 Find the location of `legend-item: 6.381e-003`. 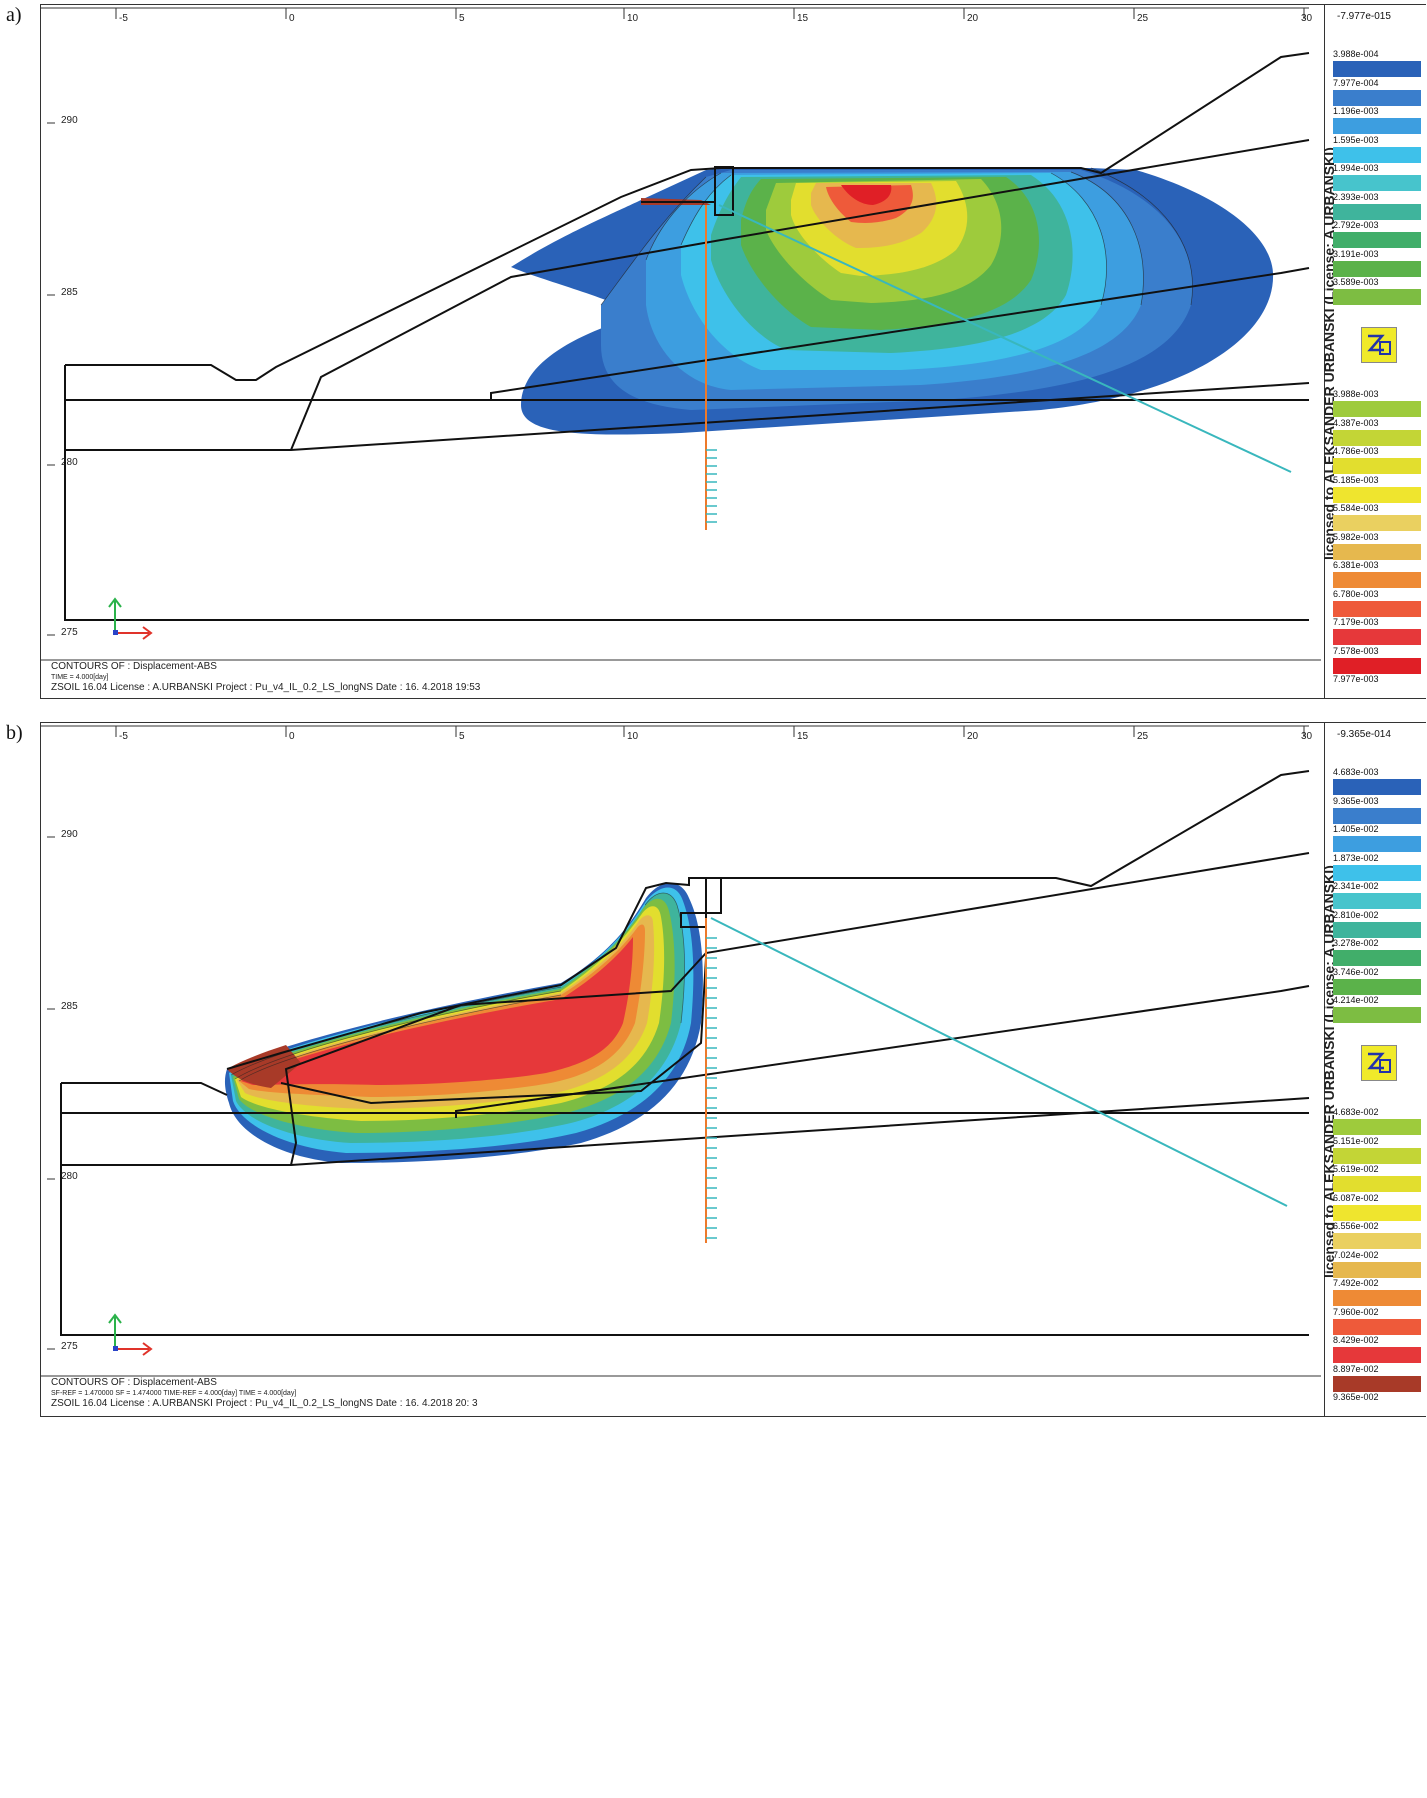

legend-item: 6.381e-003 is located at coordinates (1377, 574).